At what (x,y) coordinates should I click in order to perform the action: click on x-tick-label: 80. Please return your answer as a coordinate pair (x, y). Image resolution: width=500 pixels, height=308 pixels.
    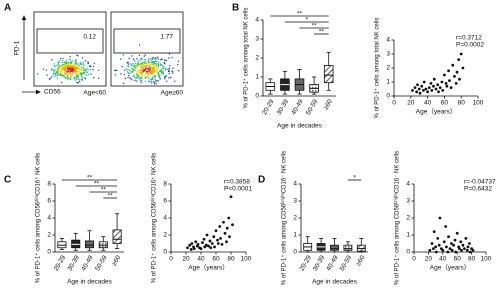
    Looking at the image, I should click on (462, 103).